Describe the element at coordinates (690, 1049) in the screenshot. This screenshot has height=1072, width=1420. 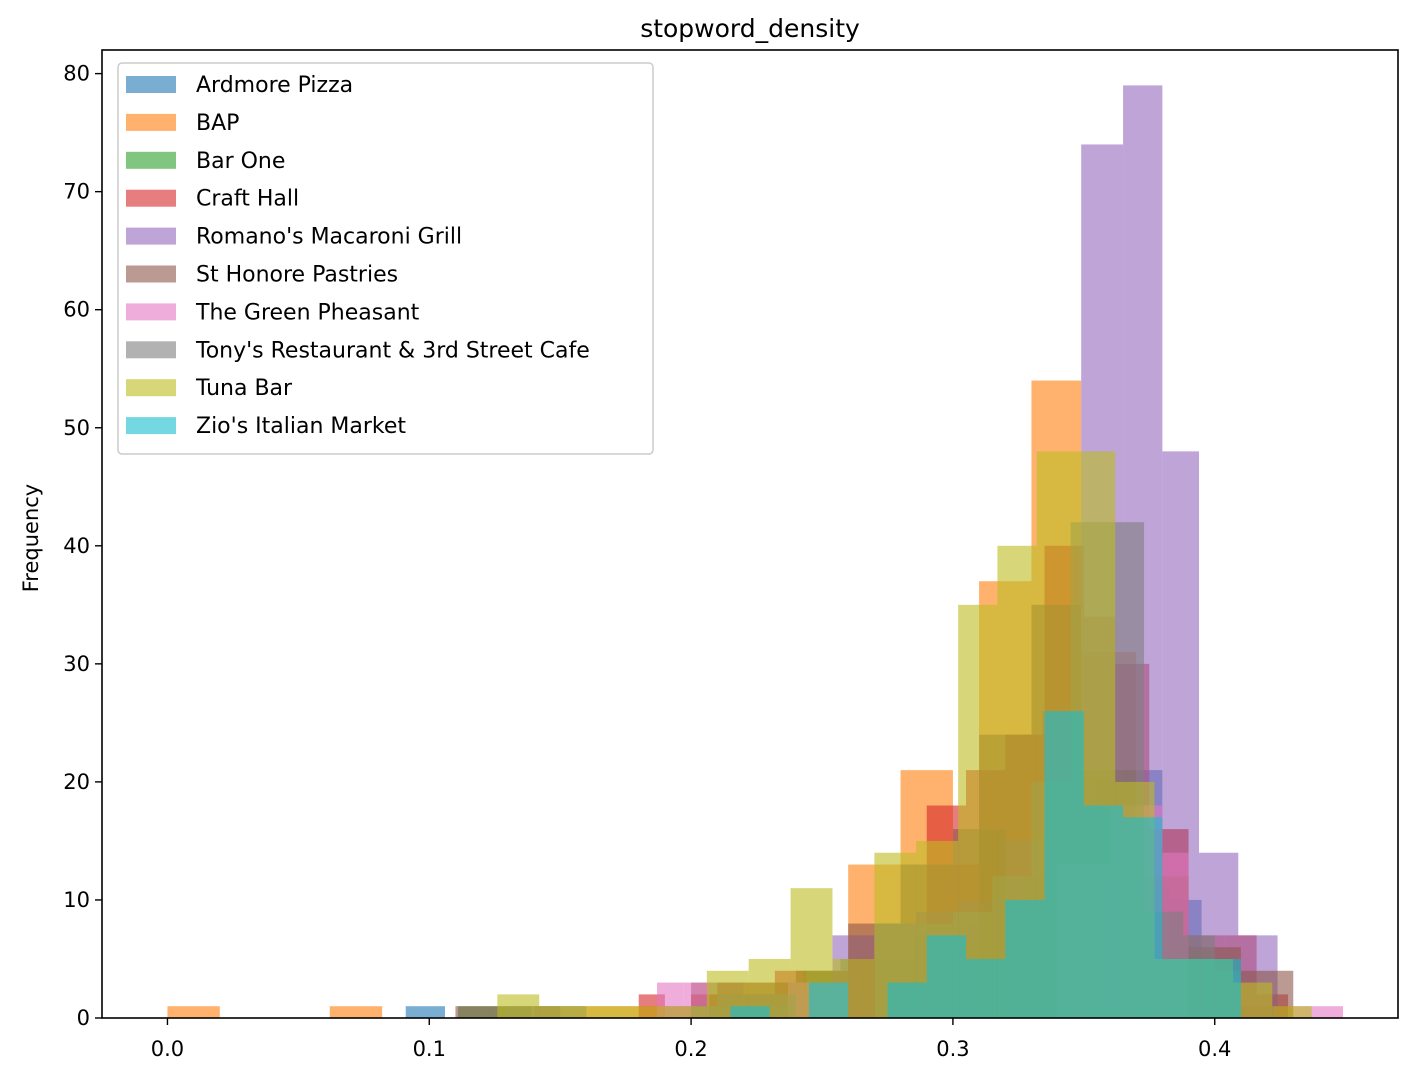
I see `x-tick-label: 0.2` at that location.